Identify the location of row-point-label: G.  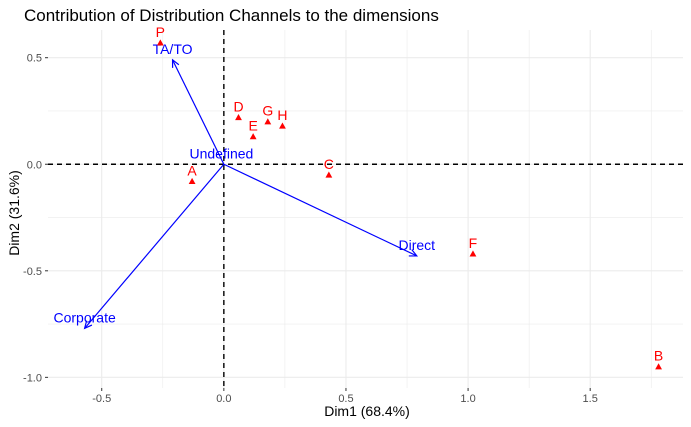
(267, 111).